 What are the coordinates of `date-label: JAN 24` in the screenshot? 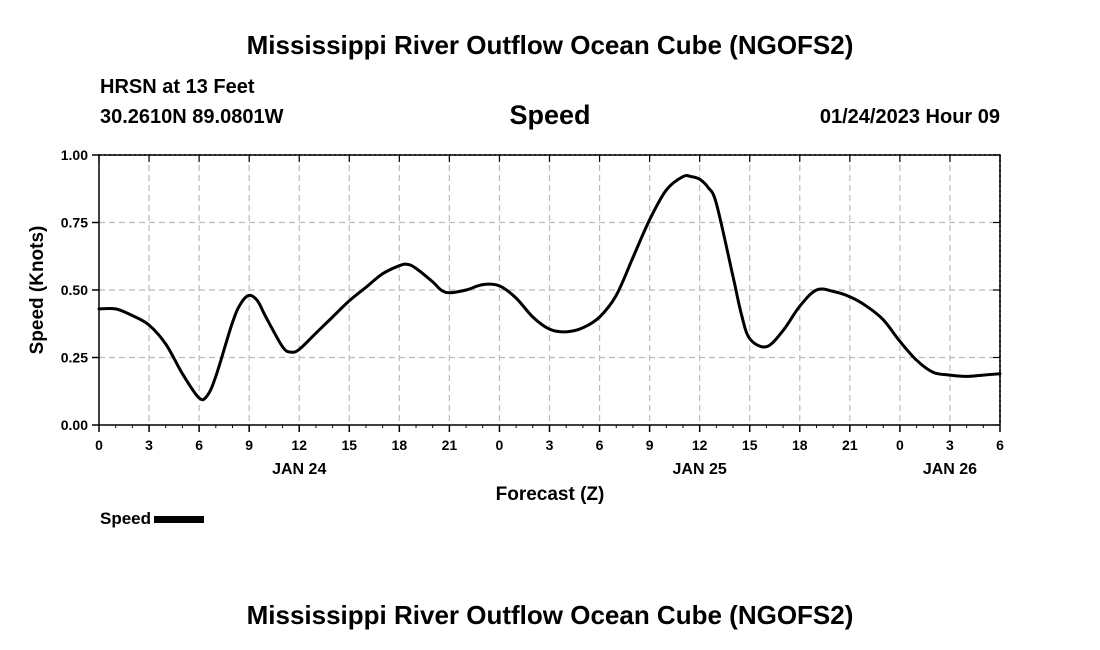 It's located at (299, 469).